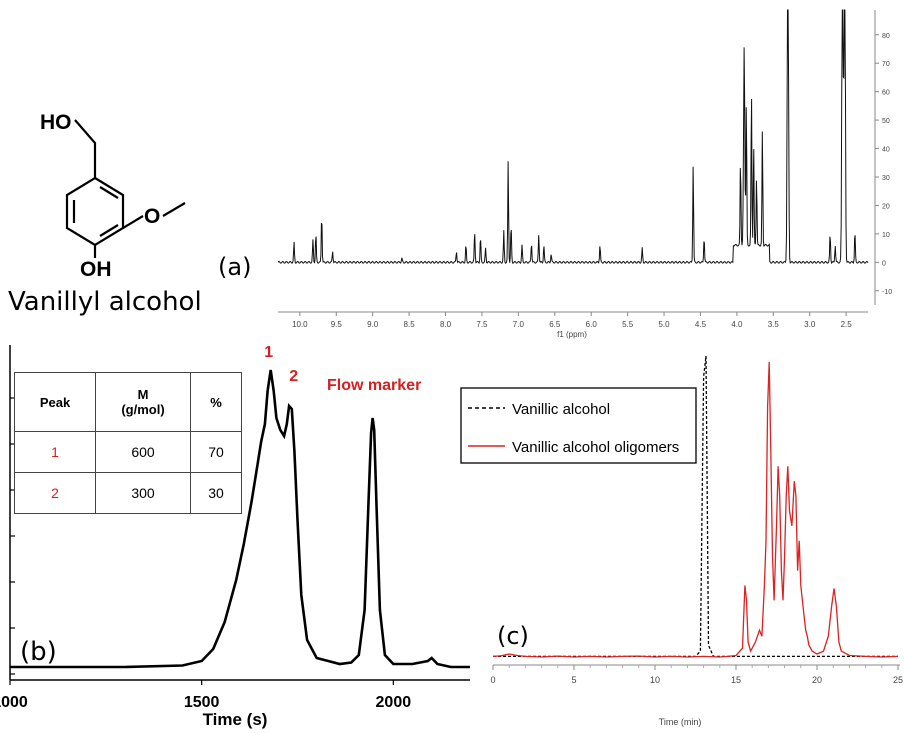  What do you see at coordinates (628, 324) in the screenshot?
I see `nmr-x-tick-label: 5.5` at bounding box center [628, 324].